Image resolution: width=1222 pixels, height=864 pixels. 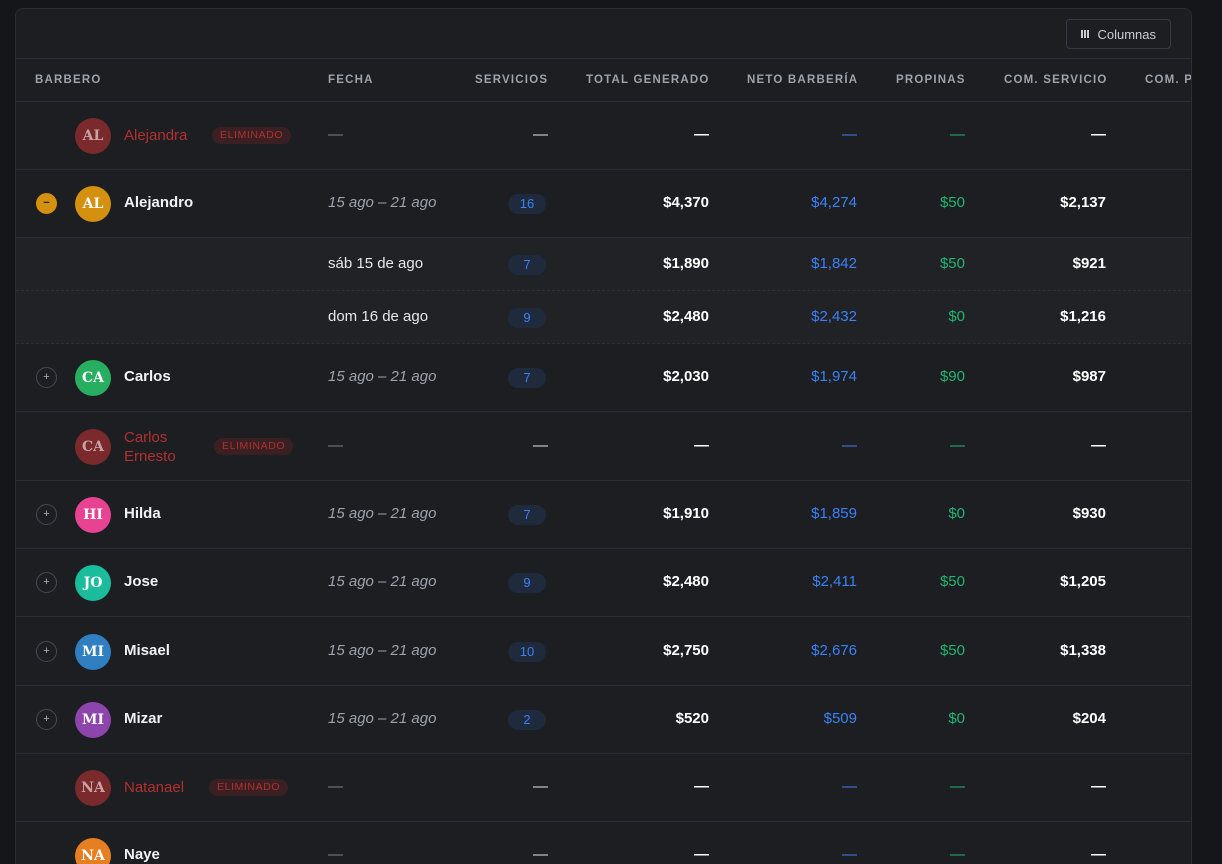 I want to click on columns-button: Columnas, so click(x=1118, y=34).